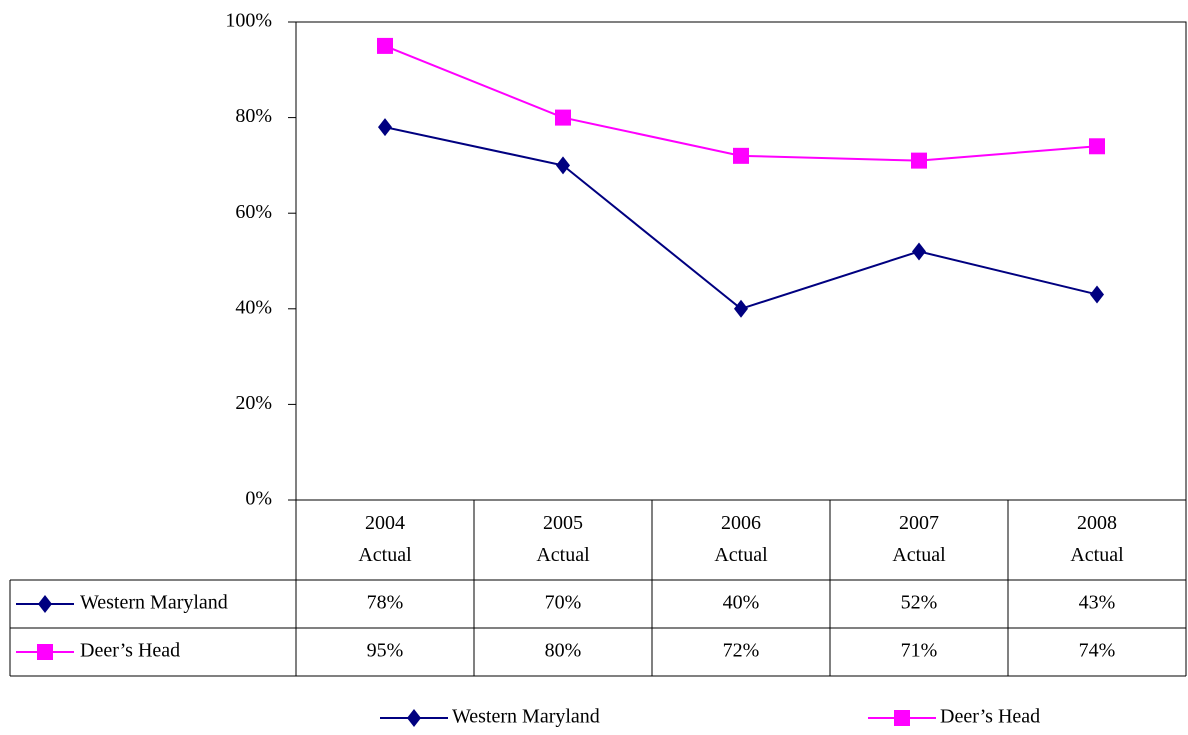 This screenshot has height=735, width=1188. What do you see at coordinates (253, 403) in the screenshot?
I see `y-tick-label: 20%` at bounding box center [253, 403].